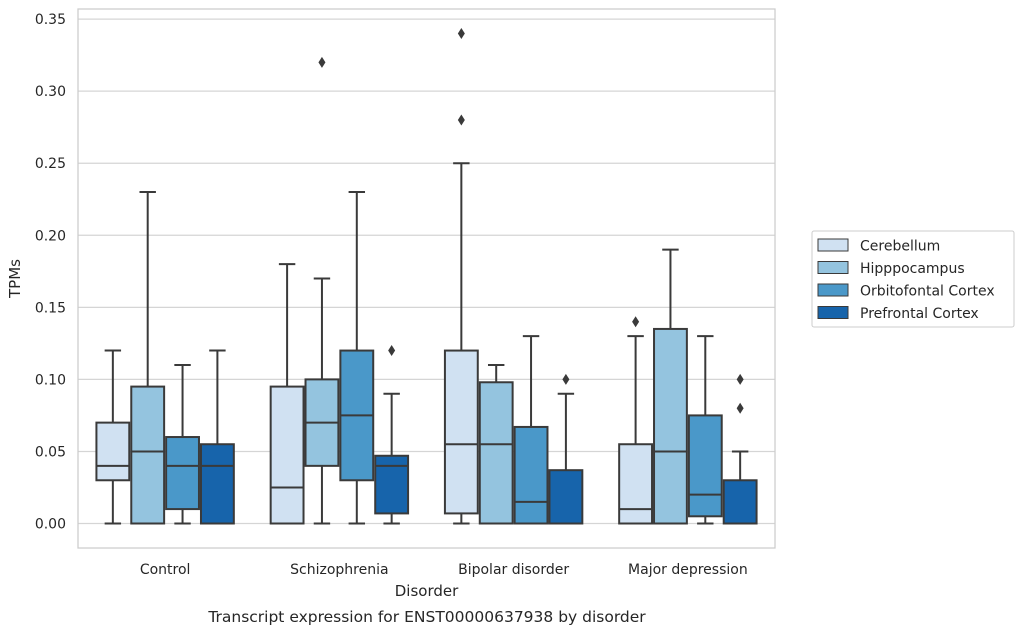 This screenshot has width=1023, height=634. What do you see at coordinates (165, 570) in the screenshot?
I see `x-tick-label: Control` at bounding box center [165, 570].